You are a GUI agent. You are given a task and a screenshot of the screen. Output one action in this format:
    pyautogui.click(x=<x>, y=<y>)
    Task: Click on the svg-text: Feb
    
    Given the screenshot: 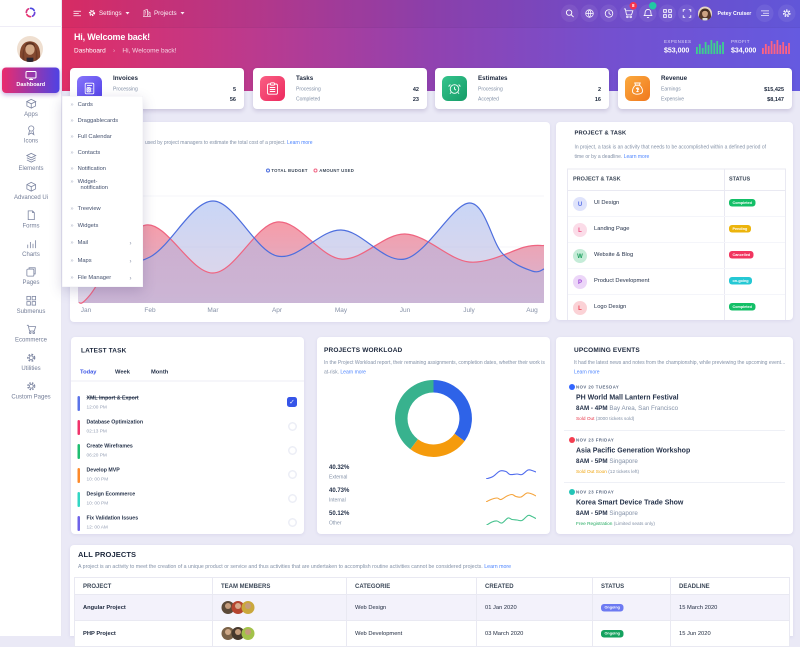 What is the action you would take?
    pyautogui.click(x=150, y=310)
    